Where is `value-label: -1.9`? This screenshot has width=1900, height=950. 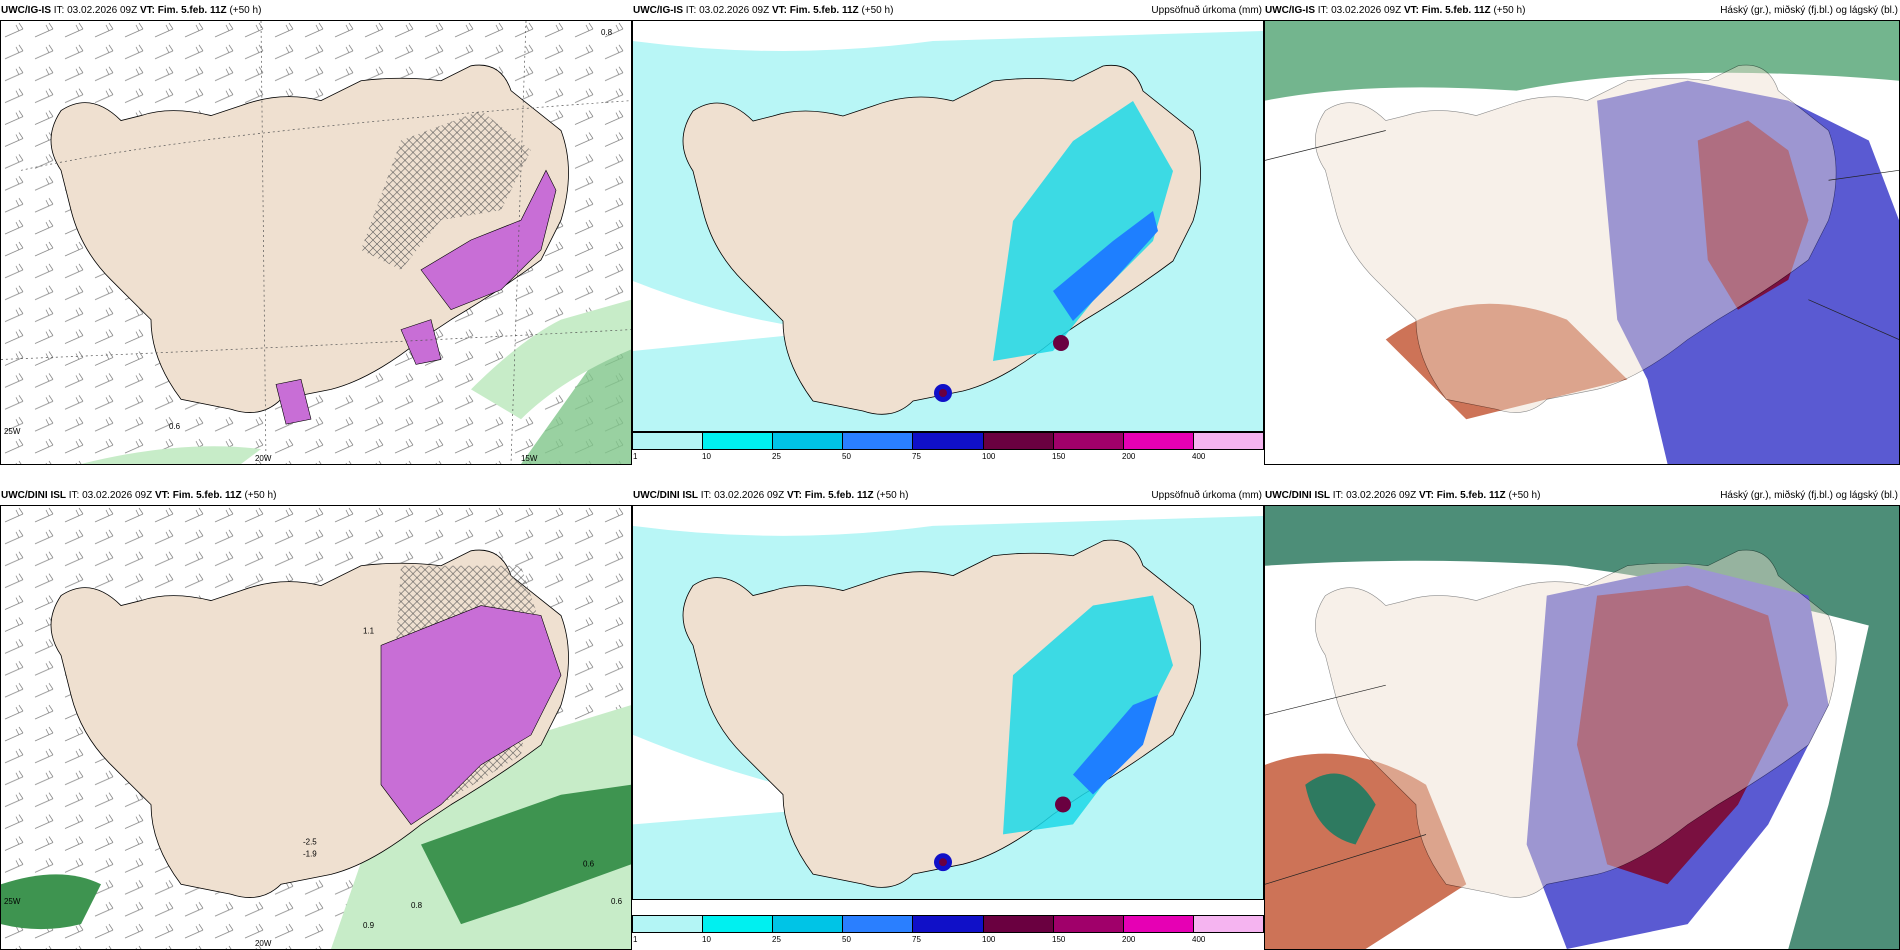 value-label: -1.9 is located at coordinates (310, 853).